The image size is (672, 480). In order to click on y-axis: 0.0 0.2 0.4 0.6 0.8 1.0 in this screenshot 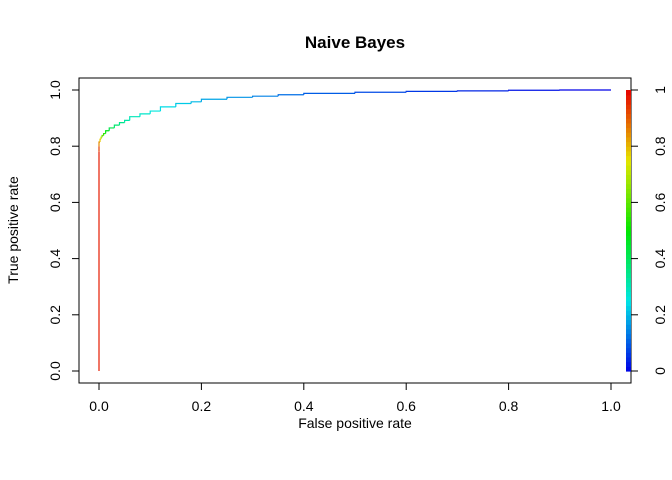, I will do `click(63, 230)`.